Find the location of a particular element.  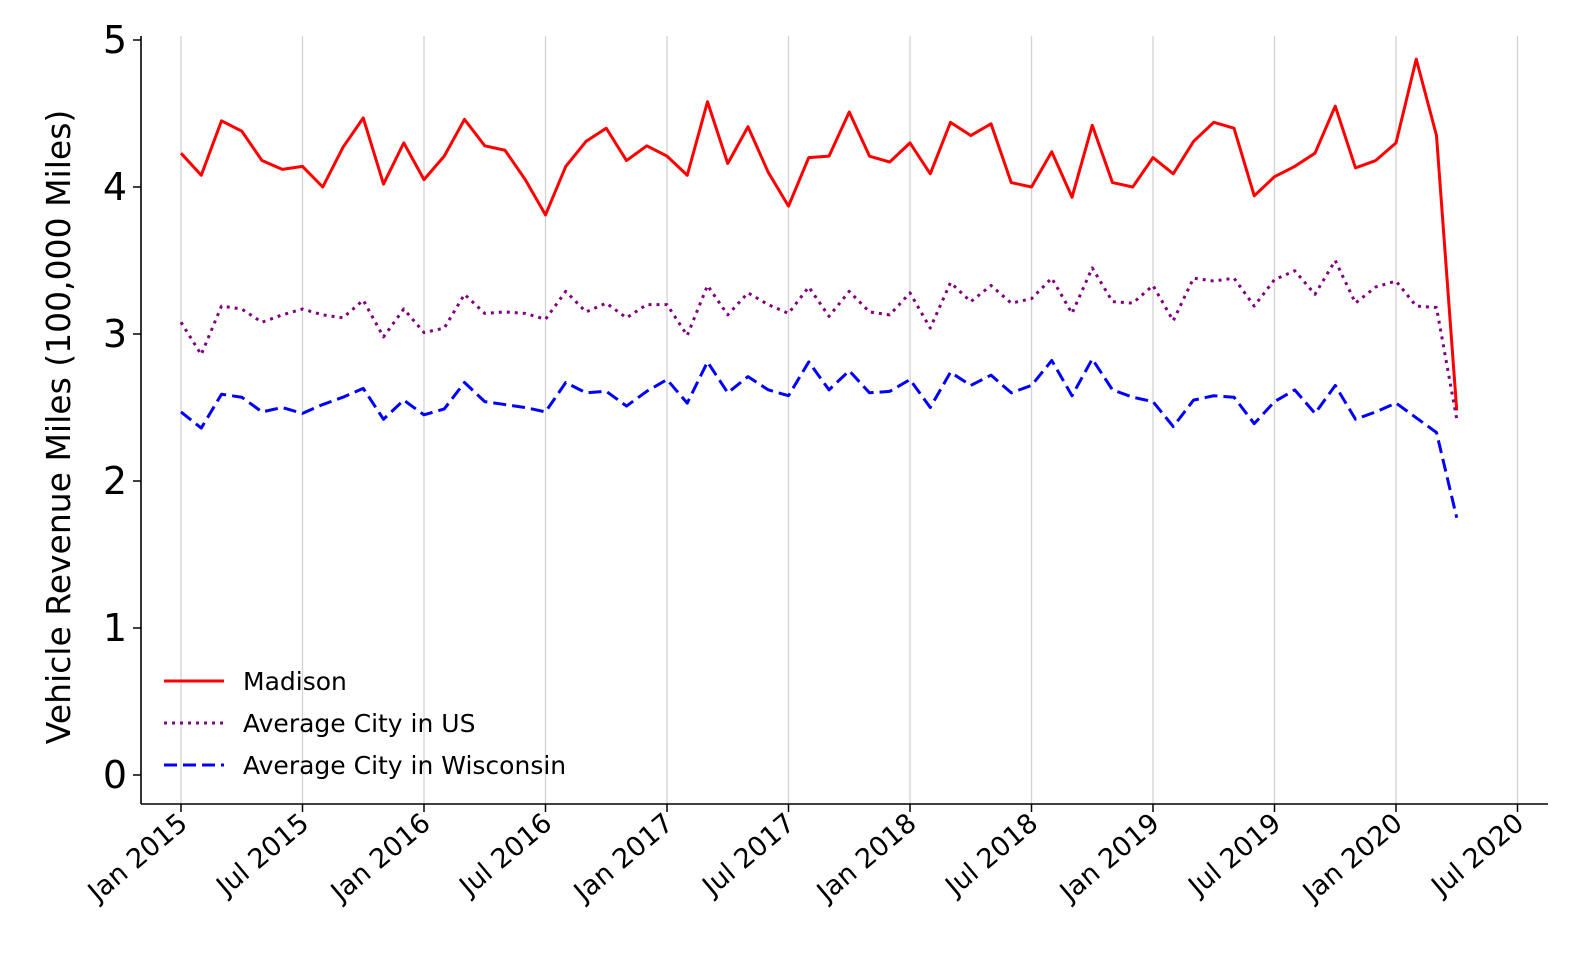

x-tick-label: Jan 2017 is located at coordinates (623, 858).